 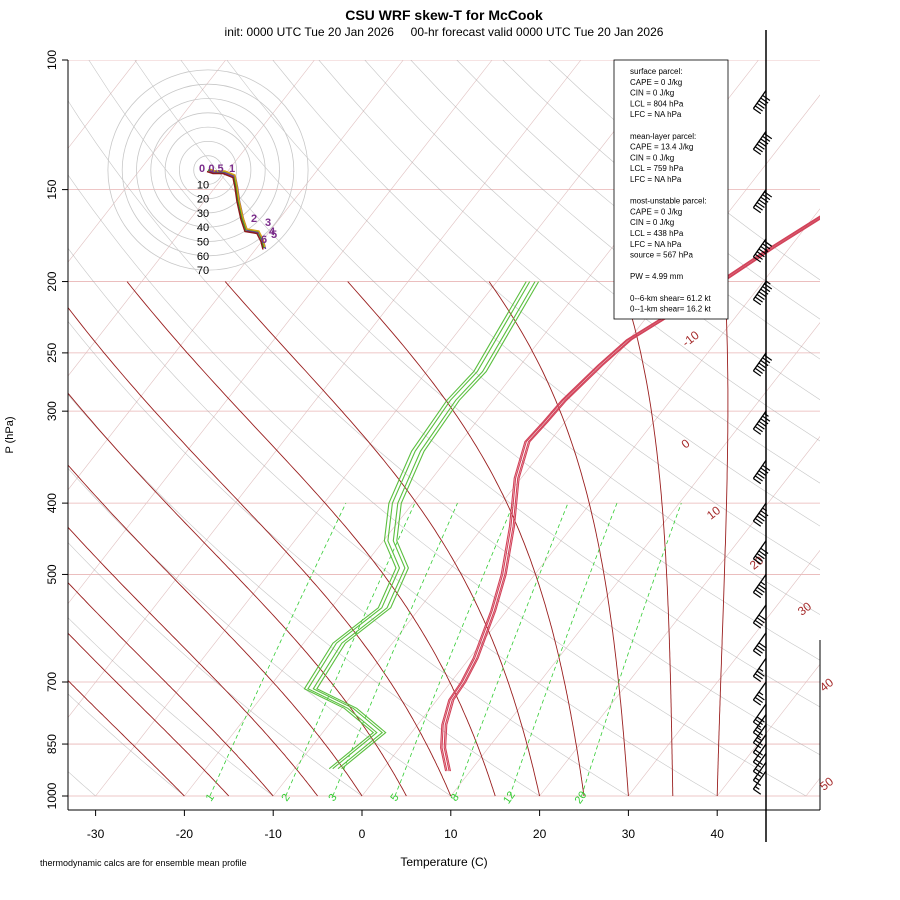 I want to click on stats-line: LCL = 438 hPa, so click(x=657, y=233).